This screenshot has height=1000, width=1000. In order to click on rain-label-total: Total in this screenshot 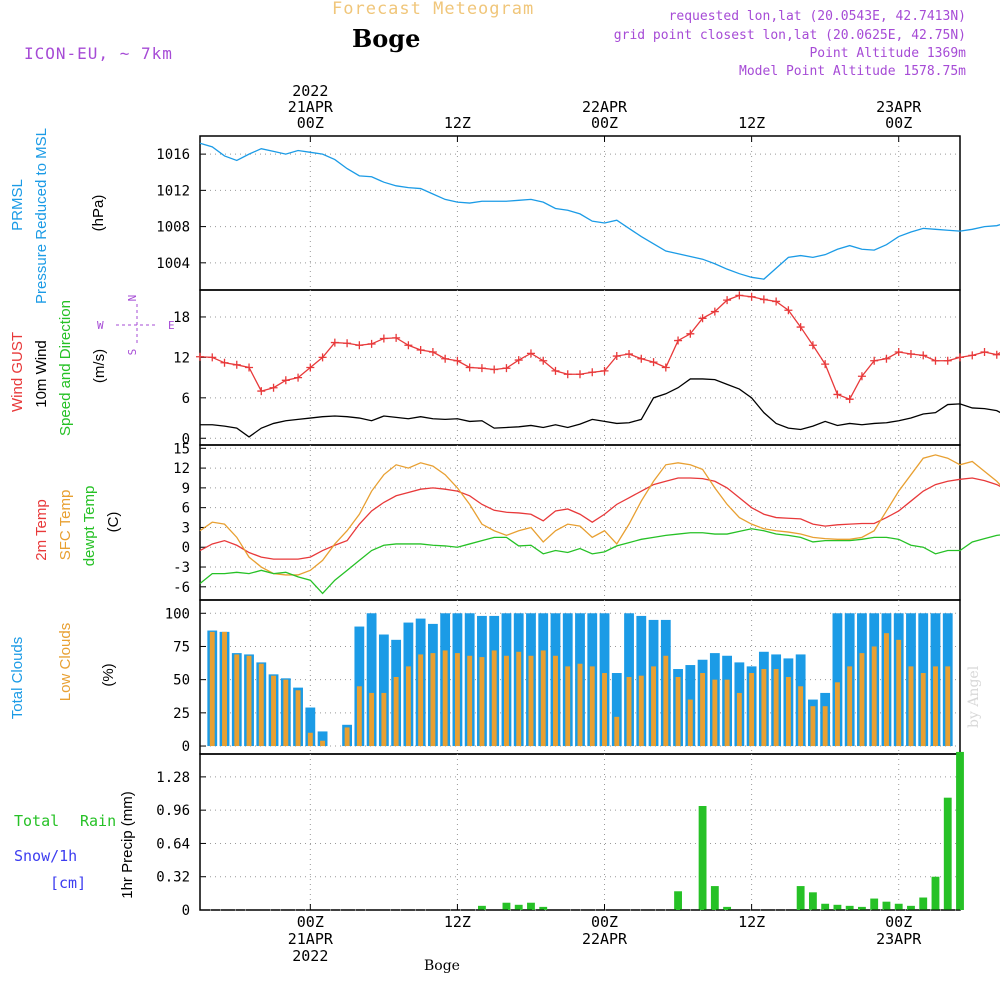, I will do `click(36, 821)`.